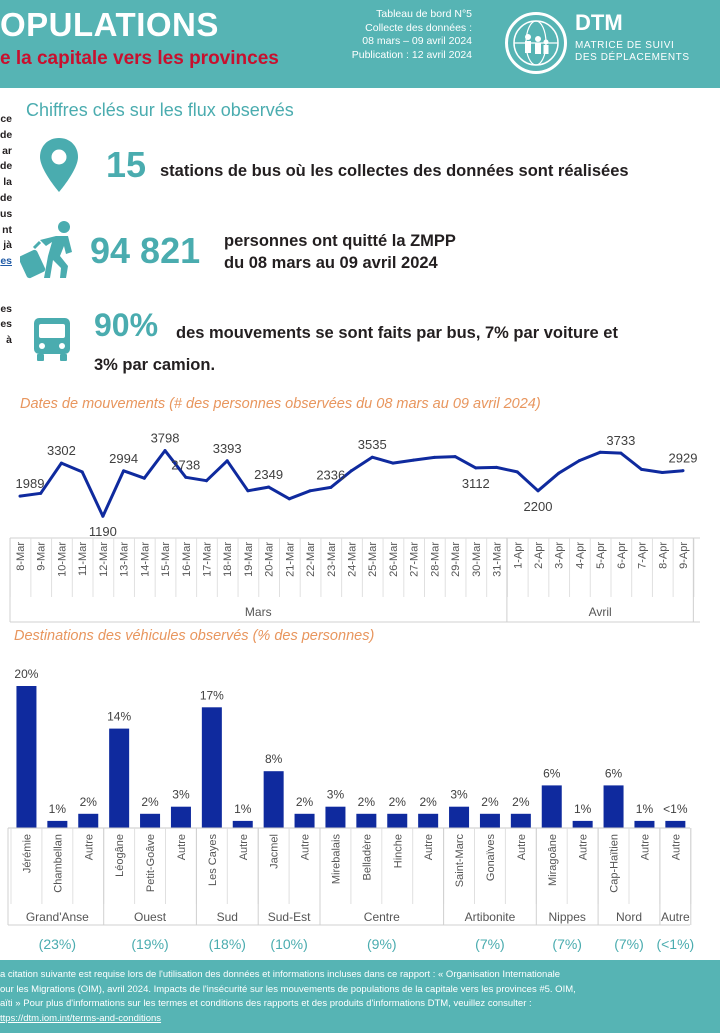  I want to click on x-tick-label: 19-Mar, so click(249, 559).